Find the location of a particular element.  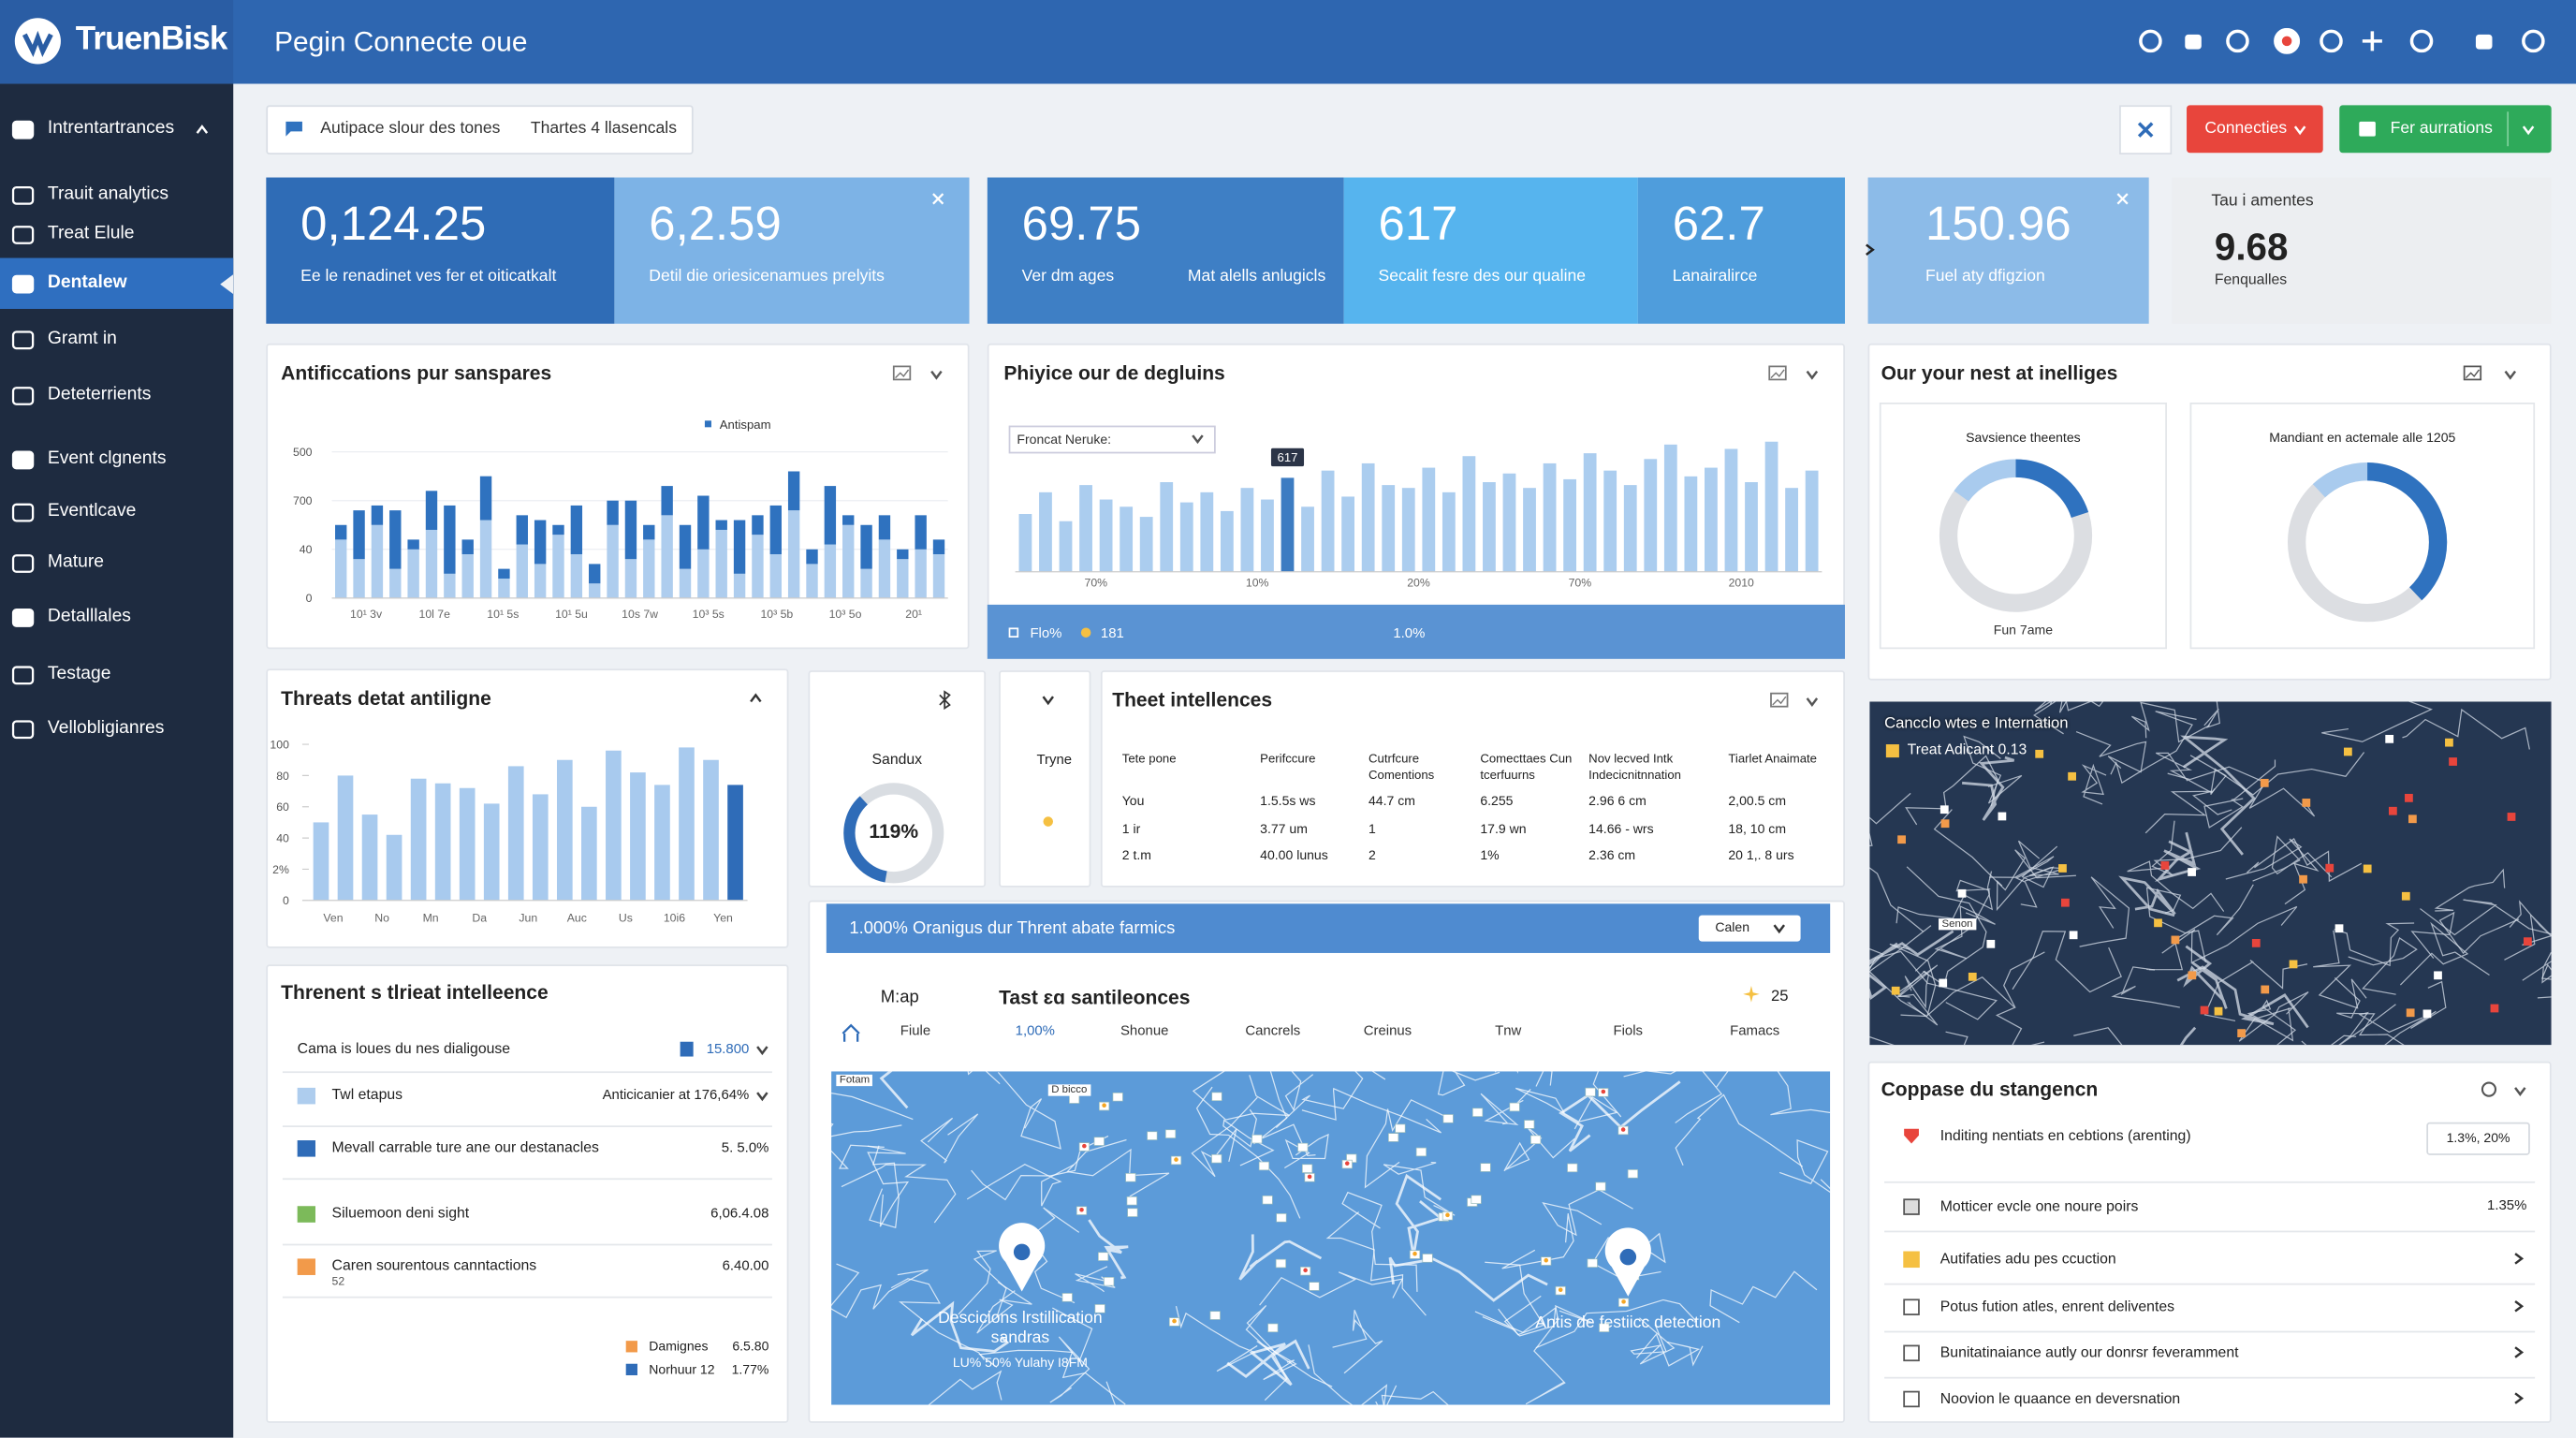

legend-swatch is located at coordinates (631, 1347).